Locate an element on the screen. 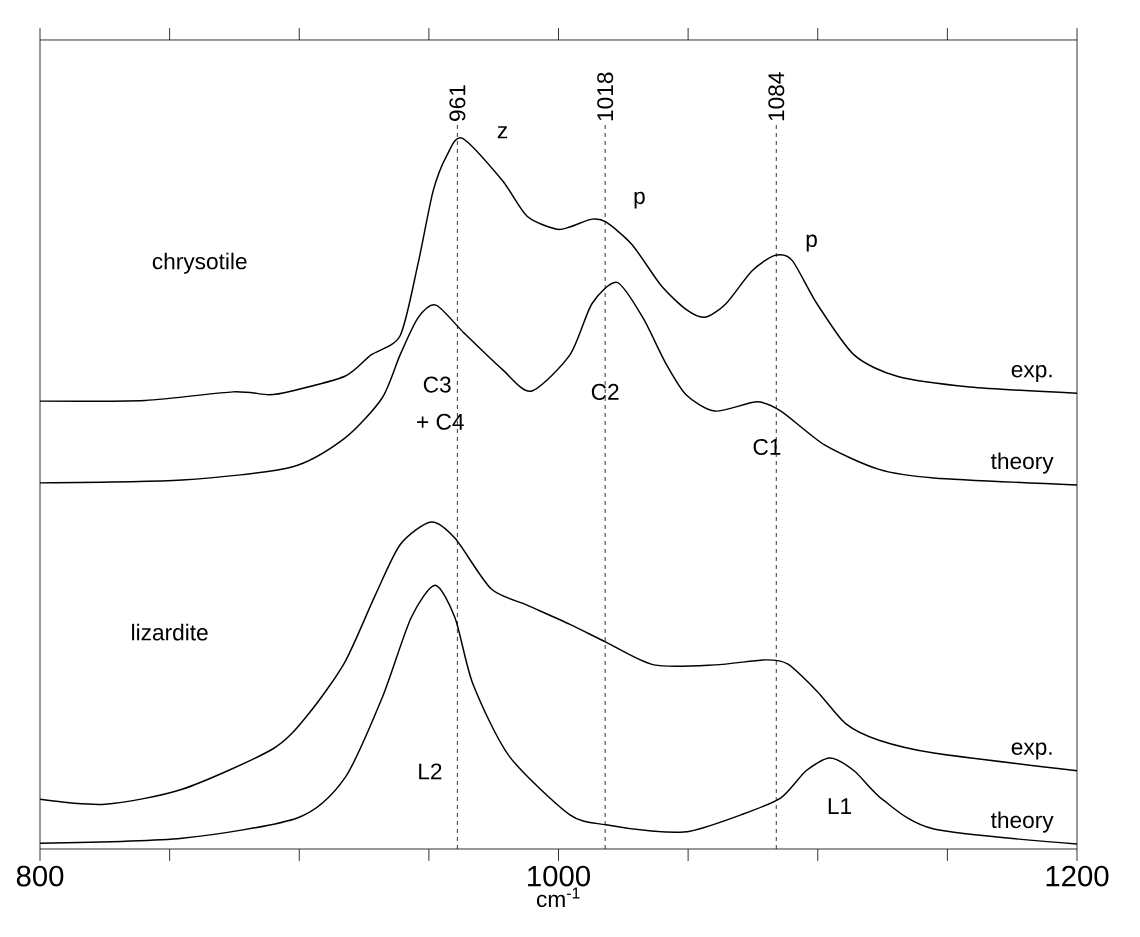  annotation: L2 is located at coordinates (430, 771).